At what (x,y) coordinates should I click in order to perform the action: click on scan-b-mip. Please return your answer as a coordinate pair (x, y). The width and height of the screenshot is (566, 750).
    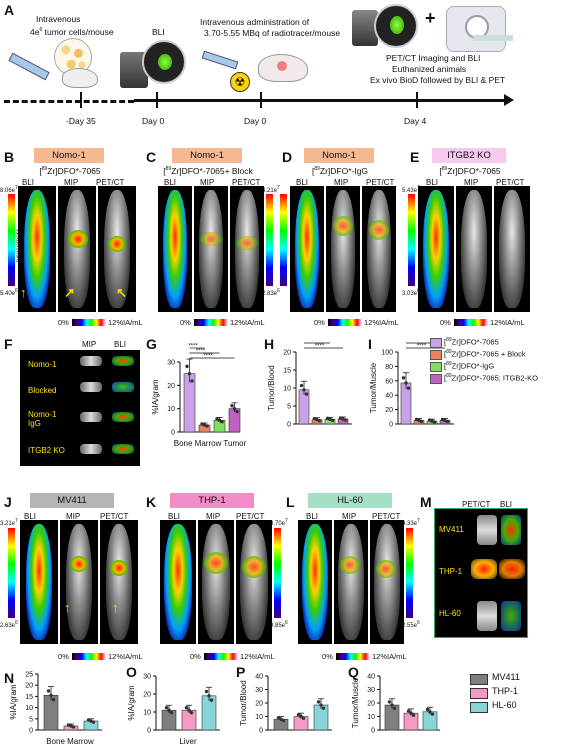
    Looking at the image, I should click on (77, 249).